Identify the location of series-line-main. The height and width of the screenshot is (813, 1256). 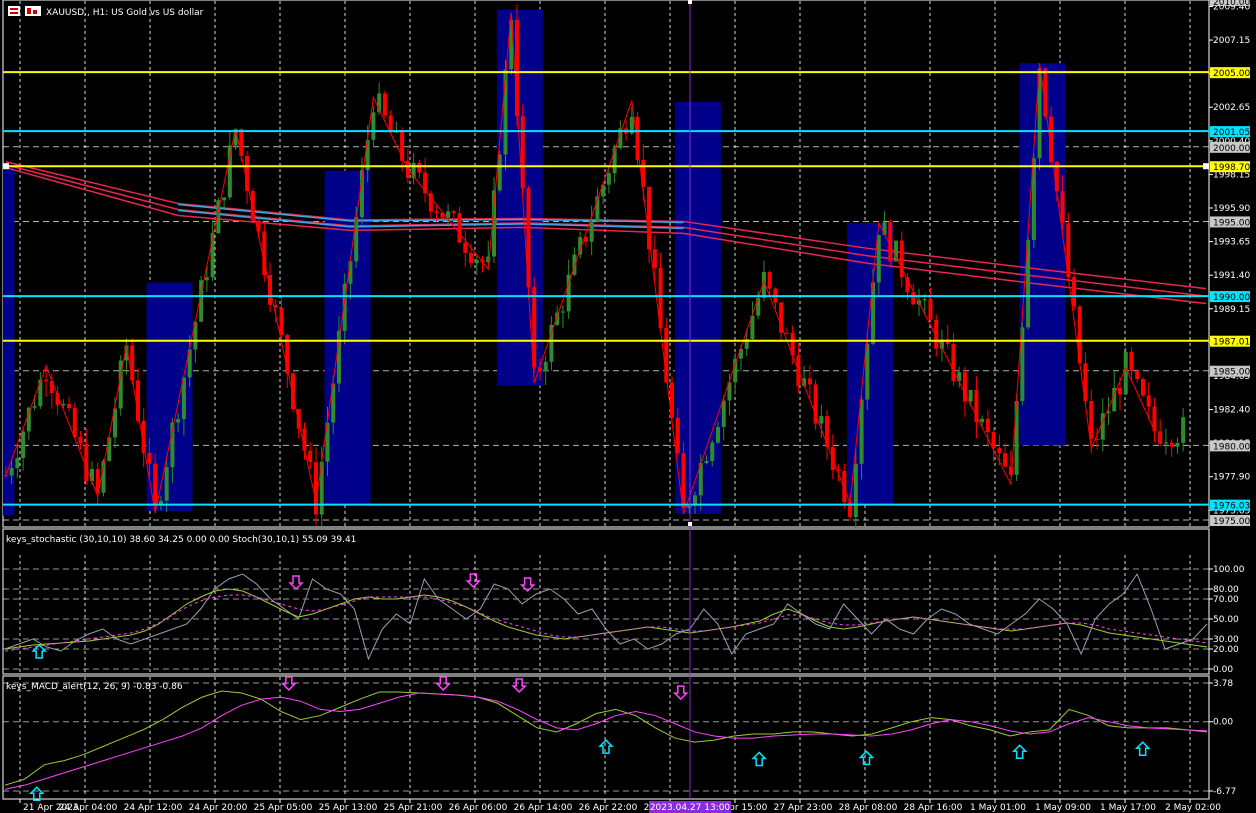
(606, 616).